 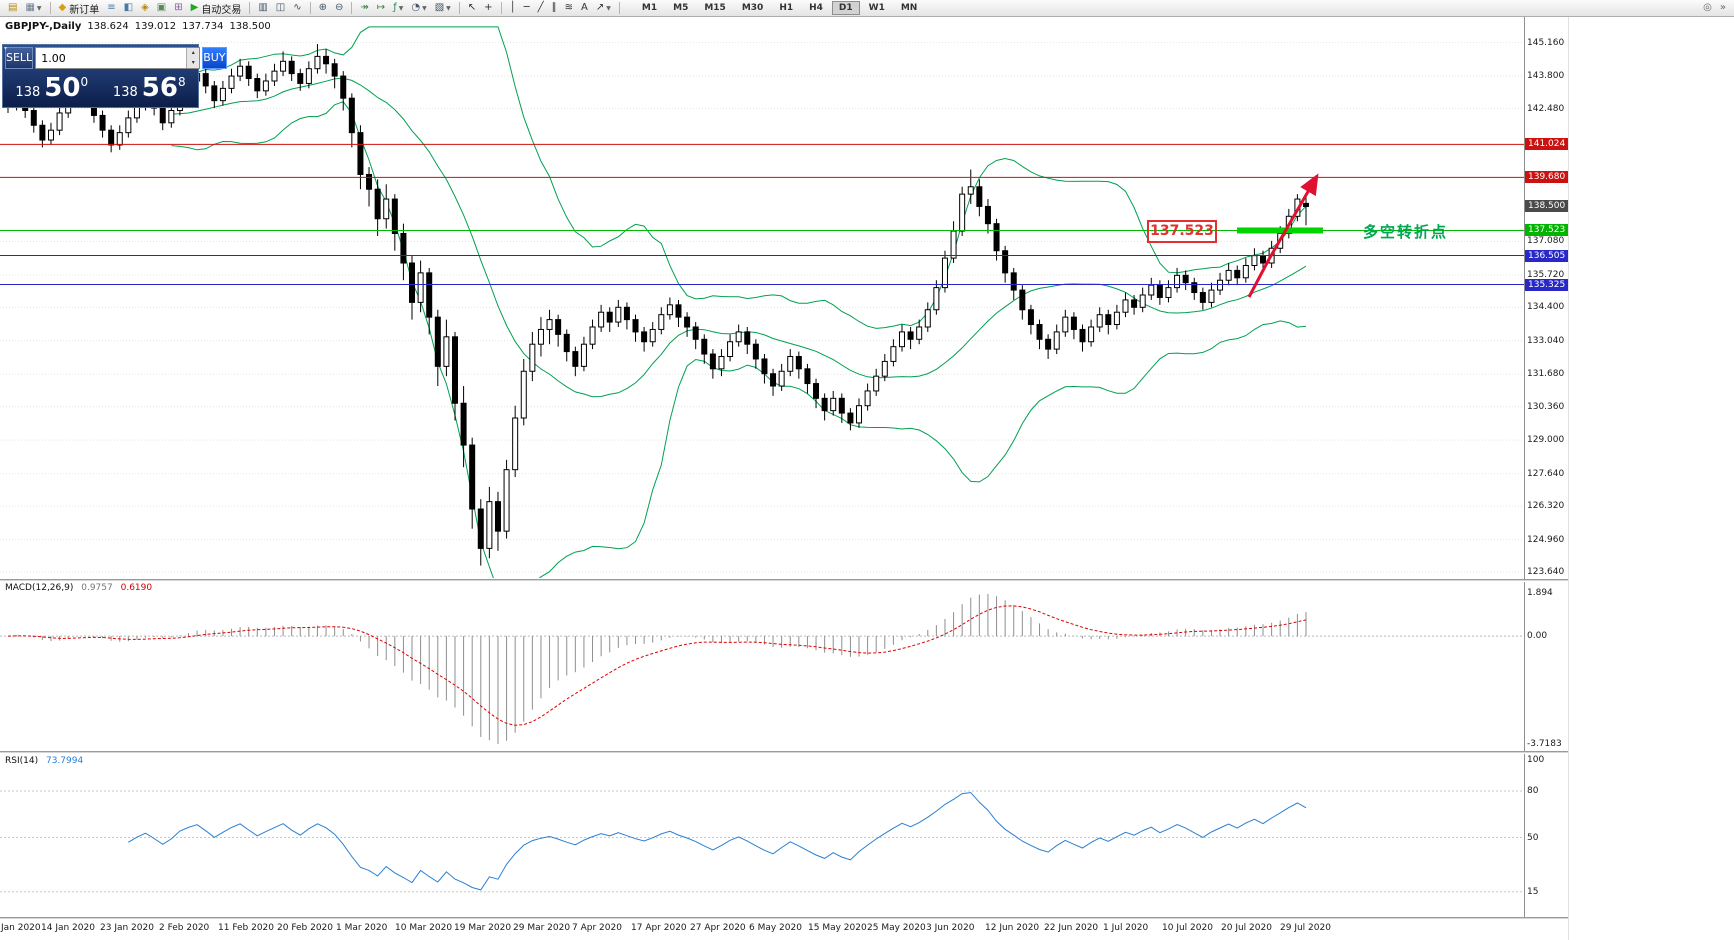 I want to click on chart-shift-button: ↦, so click(x=381, y=8).